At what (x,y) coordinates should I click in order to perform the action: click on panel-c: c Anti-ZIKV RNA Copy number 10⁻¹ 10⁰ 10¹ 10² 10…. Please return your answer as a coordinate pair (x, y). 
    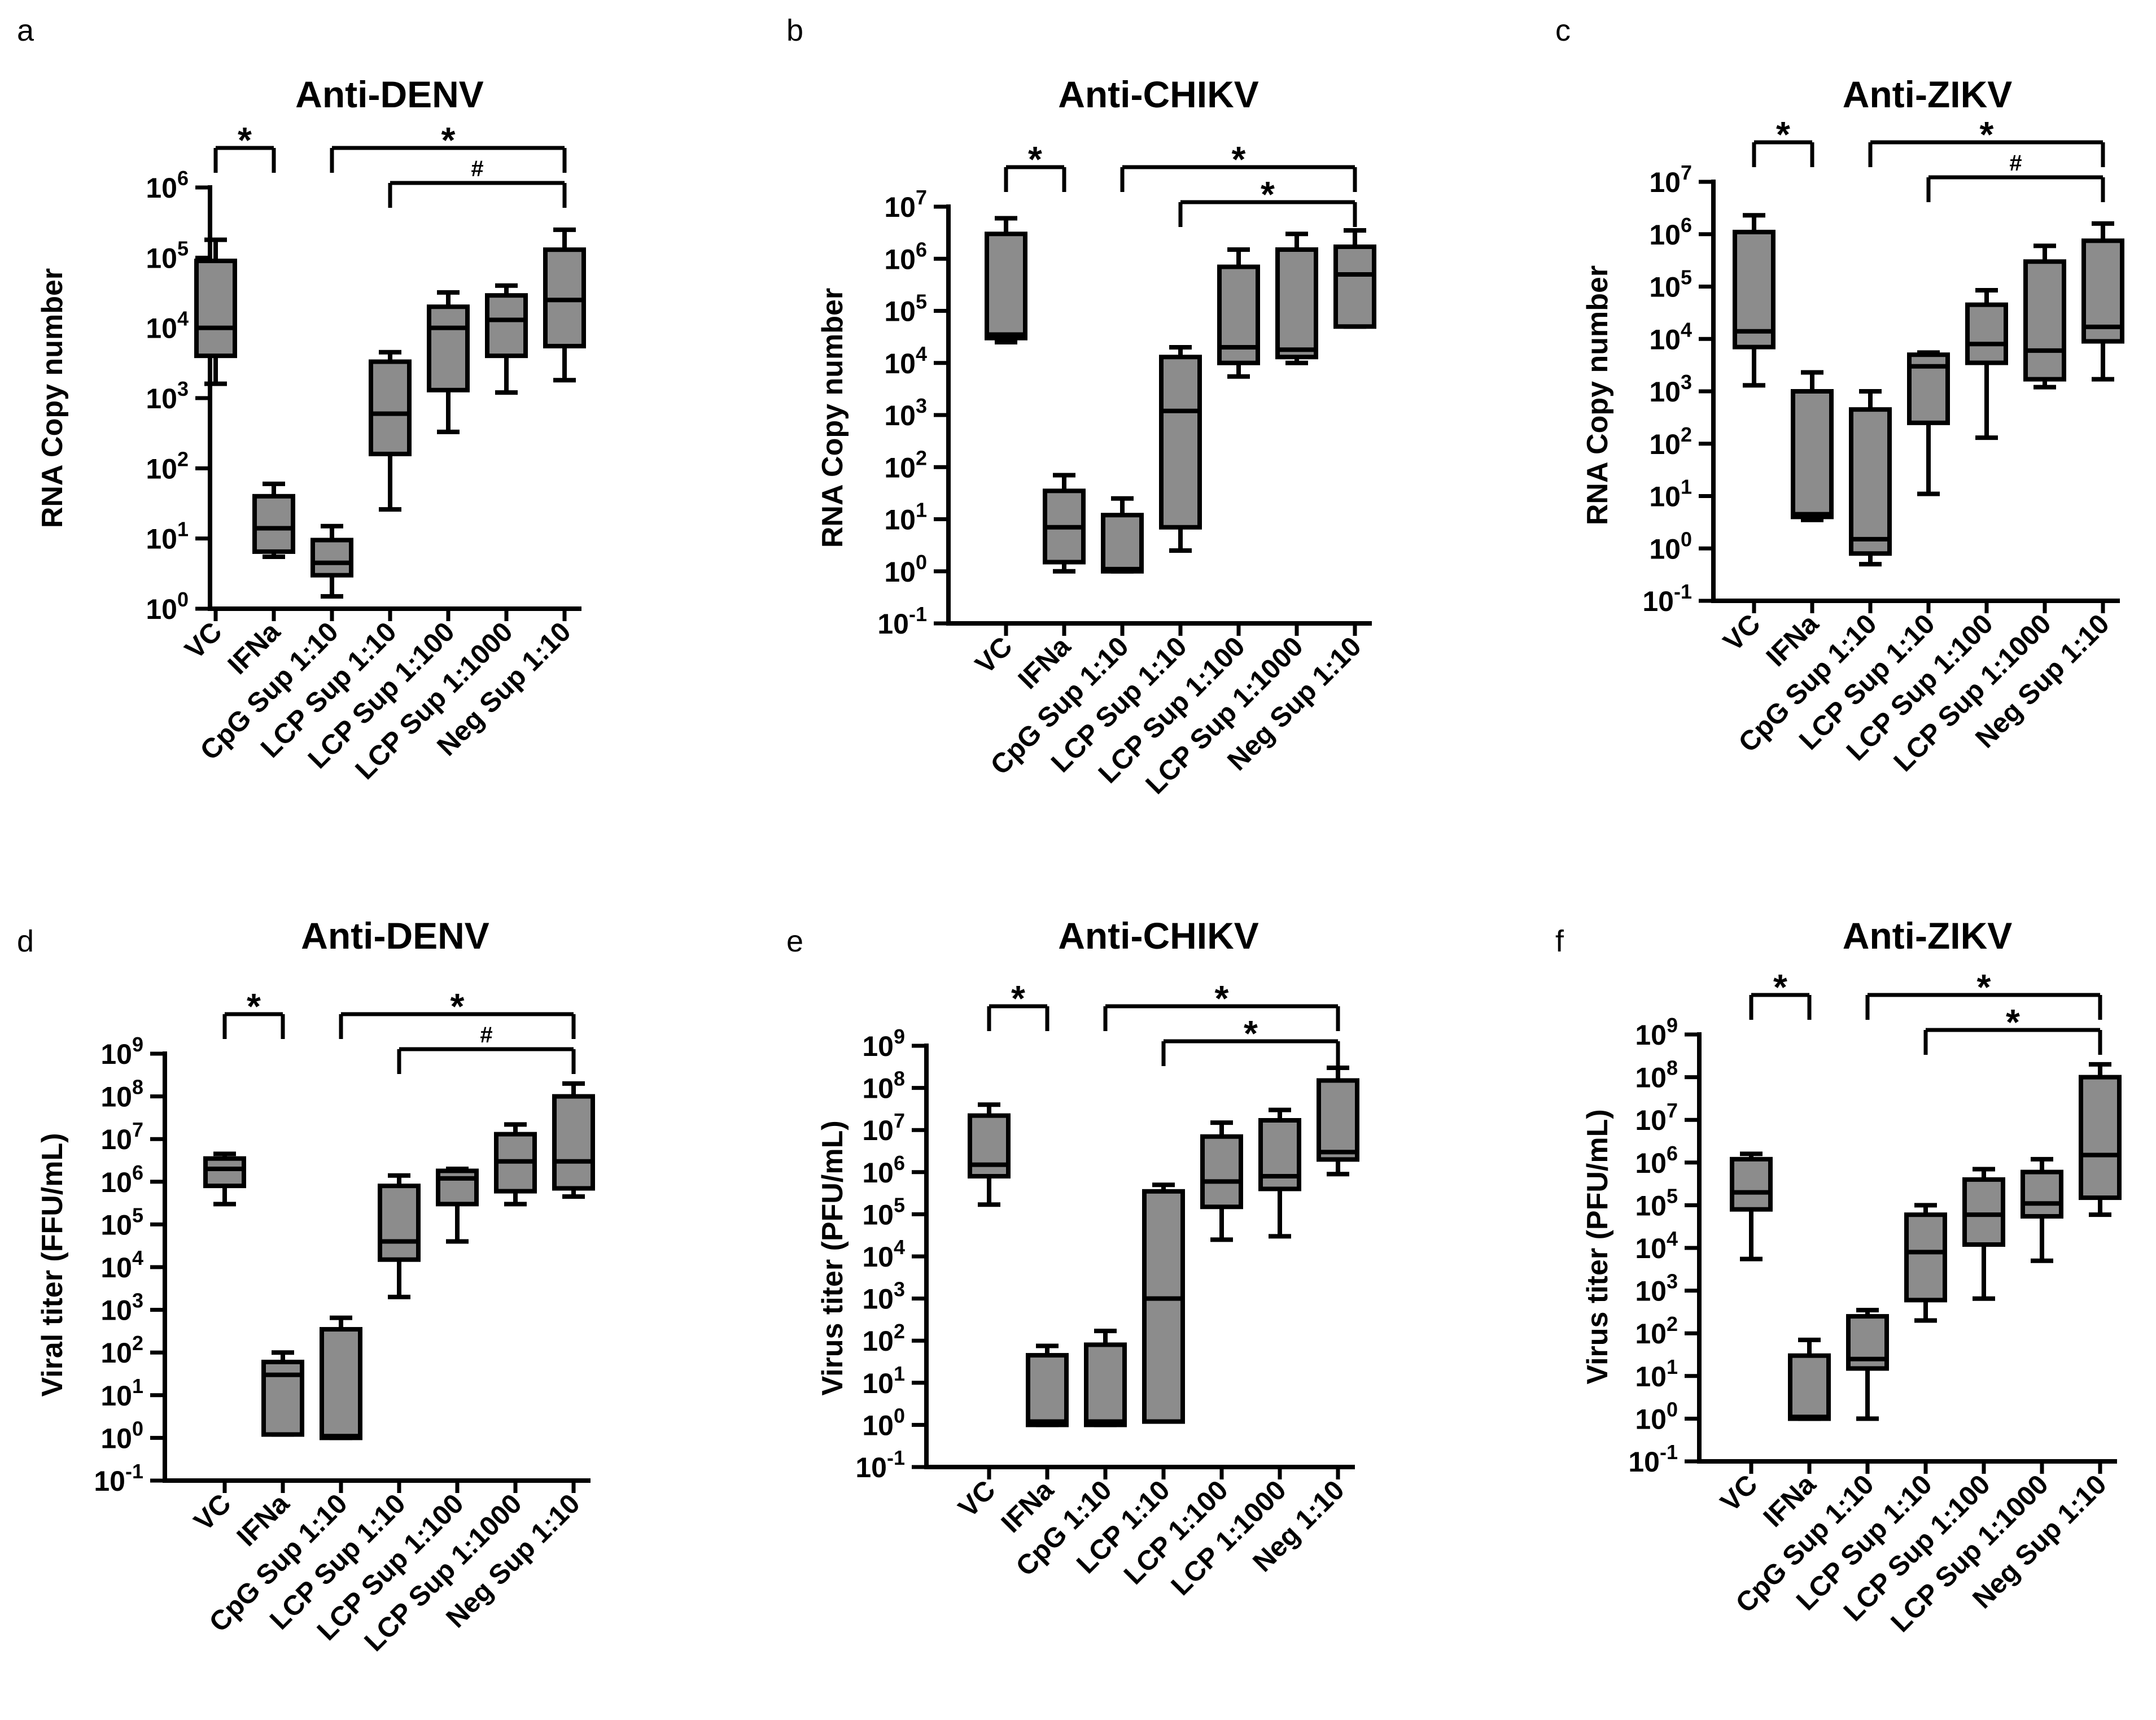
    Looking at the image, I should click on (1839, 396).